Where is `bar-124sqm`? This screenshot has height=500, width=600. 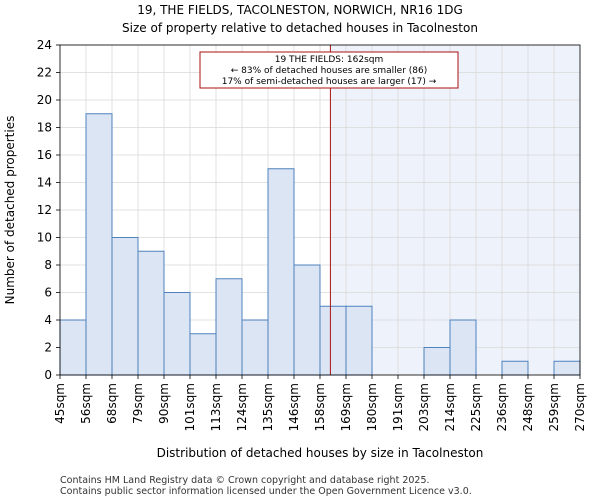 bar-124sqm is located at coordinates (255, 347).